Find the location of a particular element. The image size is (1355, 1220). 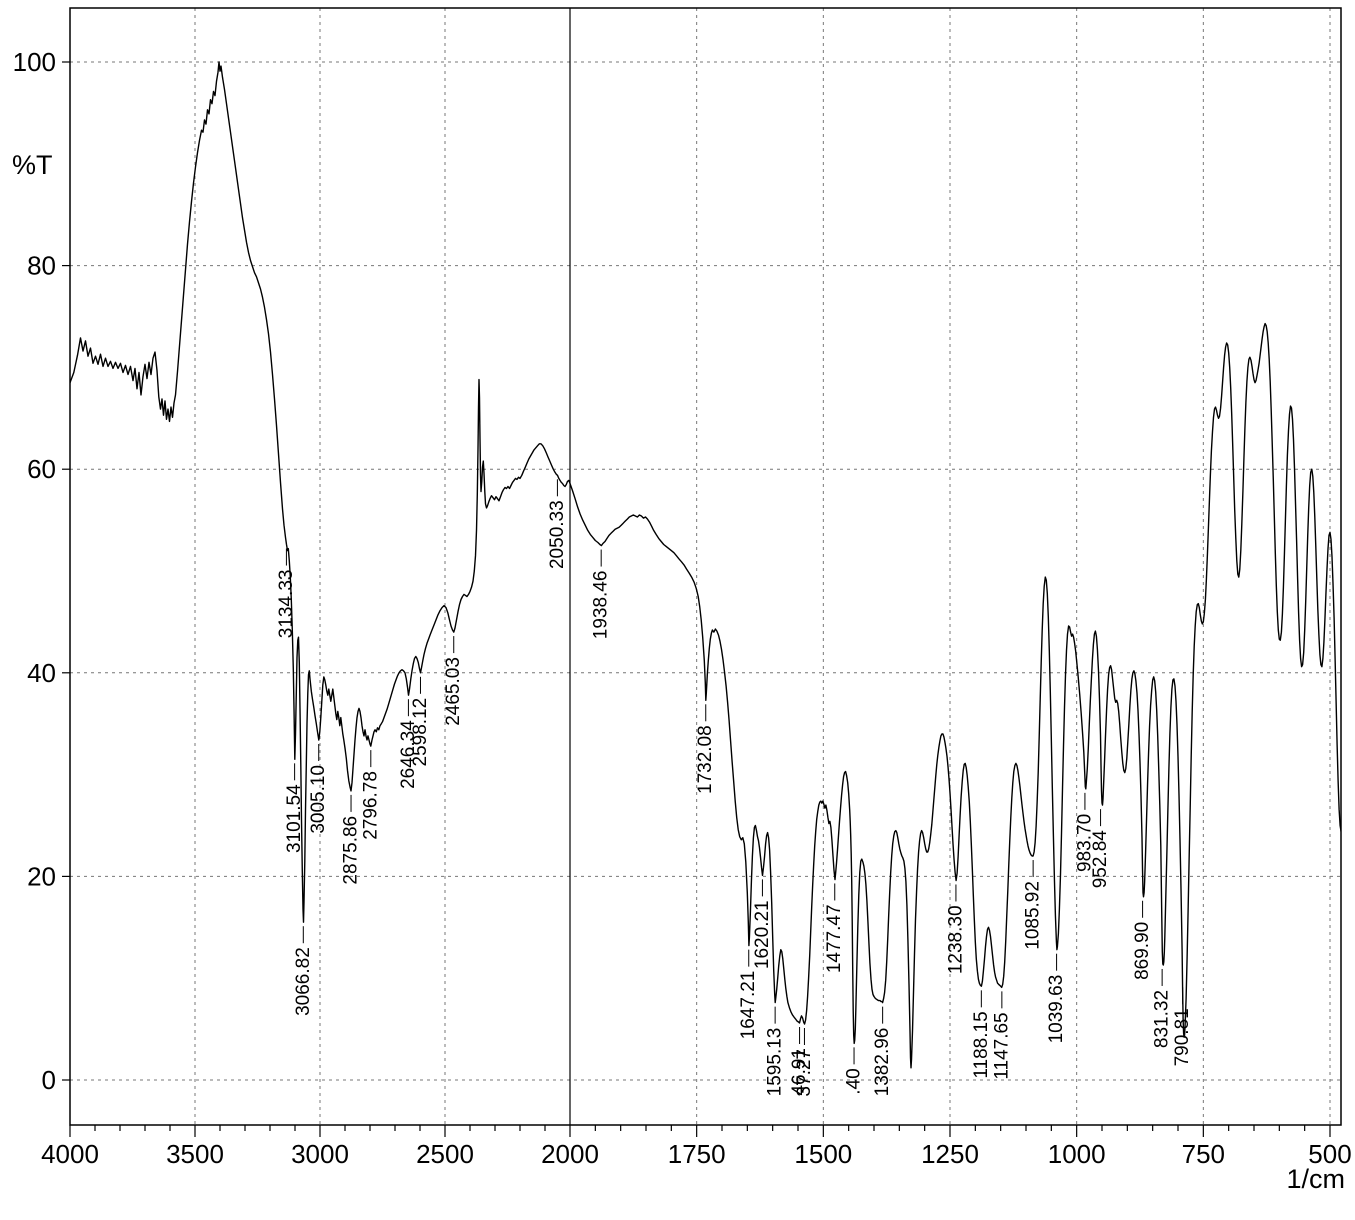

peak-label: 1147.65 is located at coordinates (1001, 1045).